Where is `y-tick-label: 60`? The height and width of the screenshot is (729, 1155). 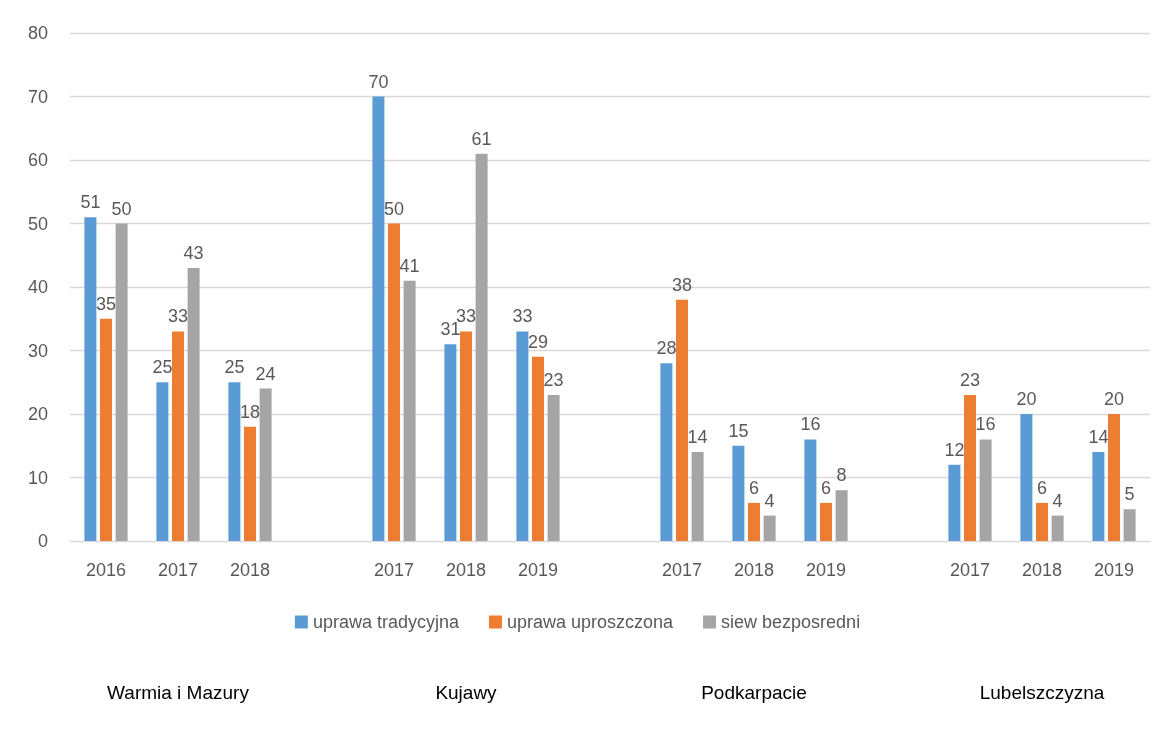
y-tick-label: 60 is located at coordinates (37, 160).